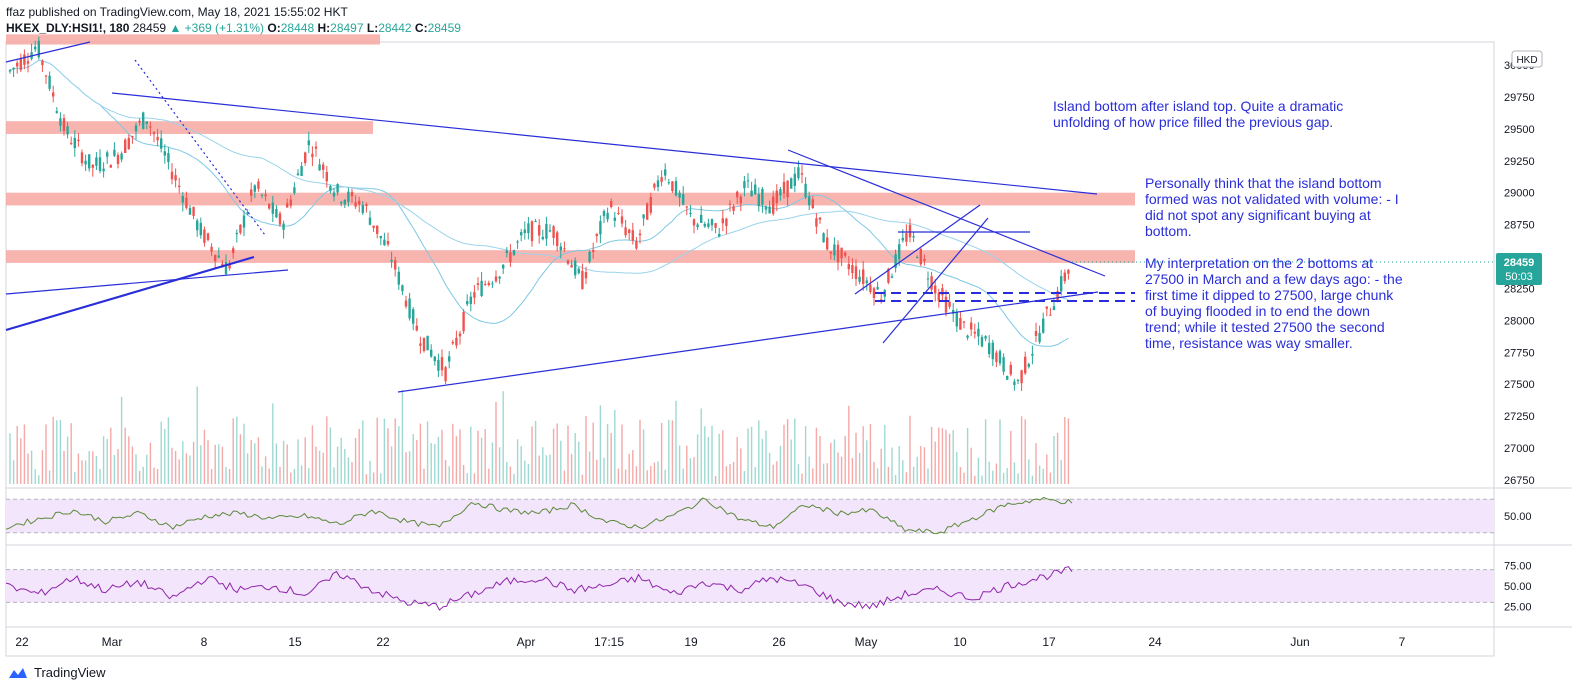  I want to click on high-label: H:, so click(324, 28).